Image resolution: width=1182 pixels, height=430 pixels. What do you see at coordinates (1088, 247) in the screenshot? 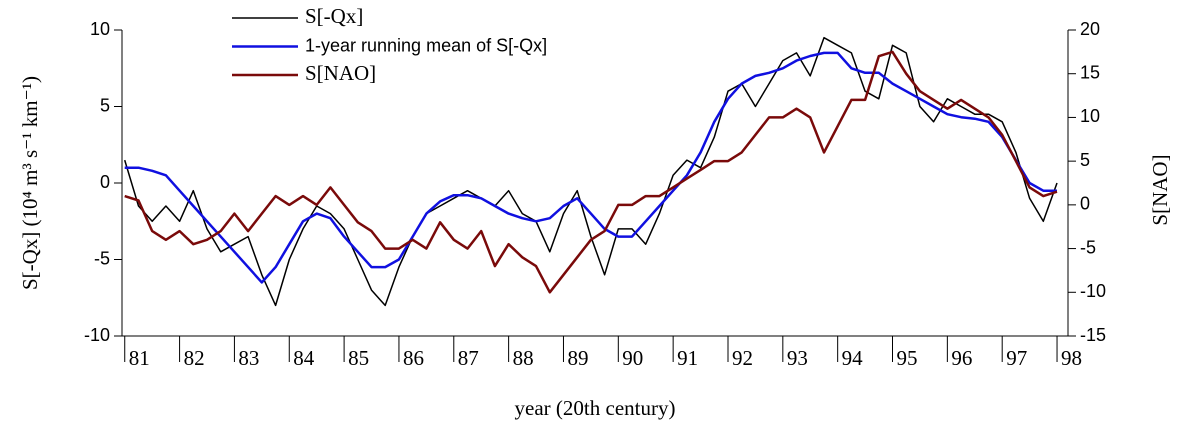
I see `y2-tick-label: -5` at bounding box center [1088, 247].